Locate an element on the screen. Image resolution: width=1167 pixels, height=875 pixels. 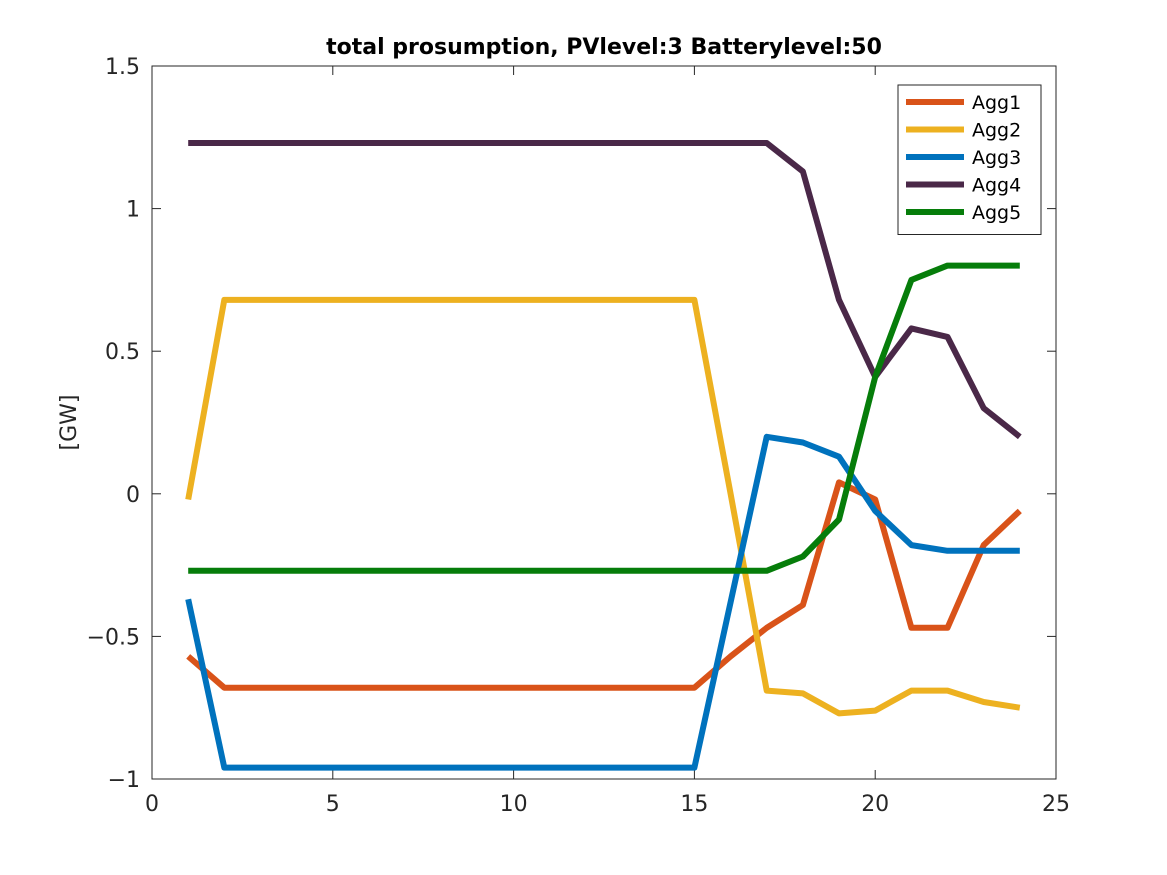
legend: Agg1 Agg2 Agg3 Agg4 Agg5 is located at coordinates (969, 159).